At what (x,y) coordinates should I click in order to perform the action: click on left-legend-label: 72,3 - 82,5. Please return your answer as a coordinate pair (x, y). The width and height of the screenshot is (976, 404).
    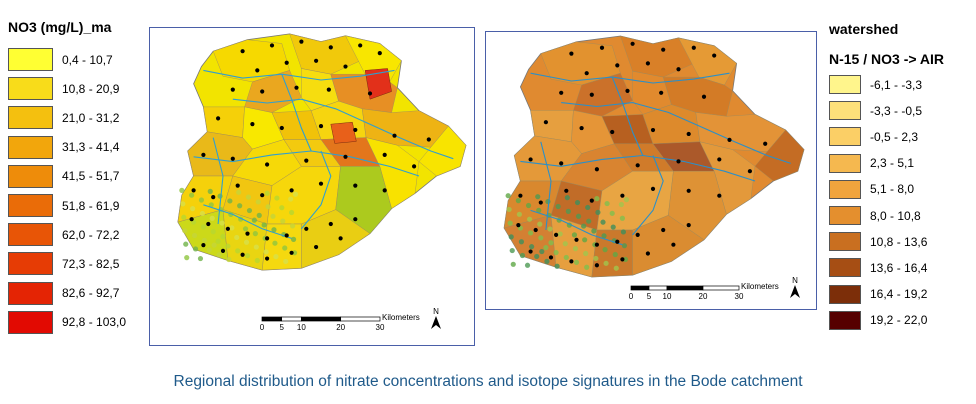
    Looking at the image, I should click on (91, 263).